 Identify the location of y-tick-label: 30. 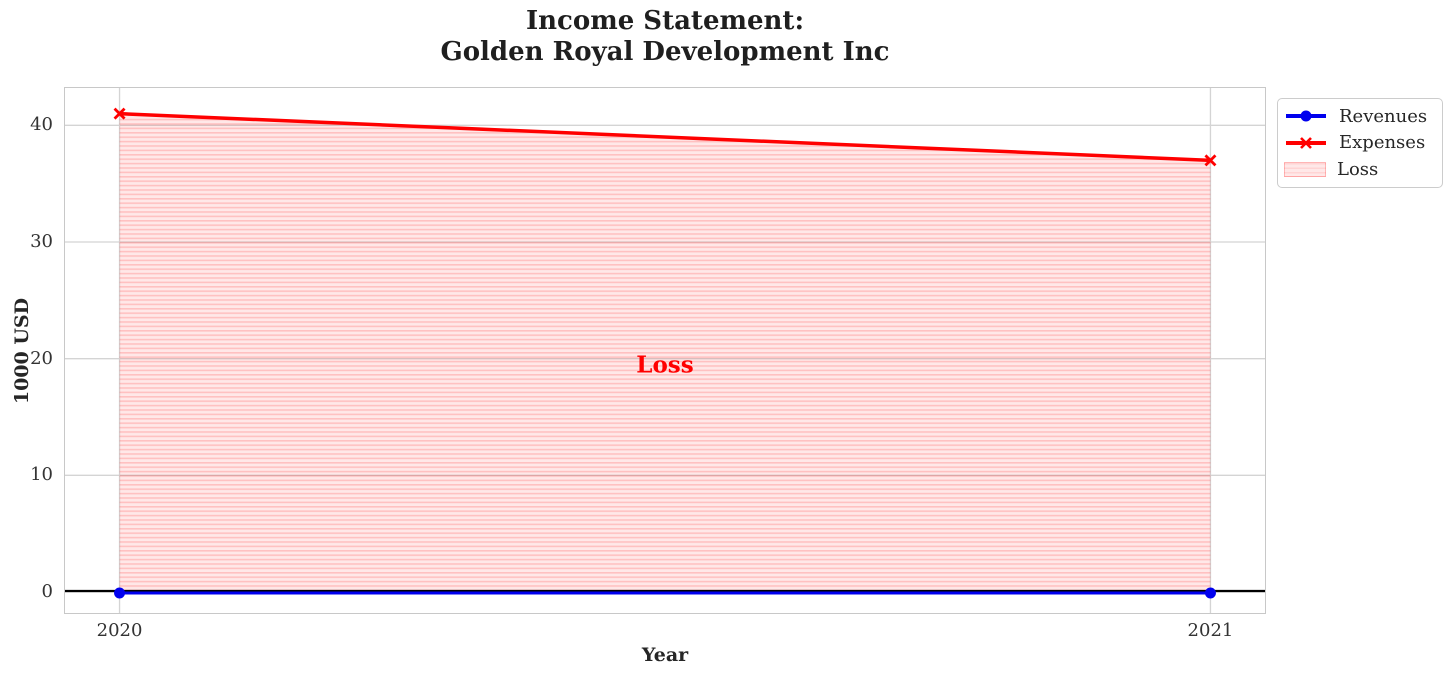
(41, 241).